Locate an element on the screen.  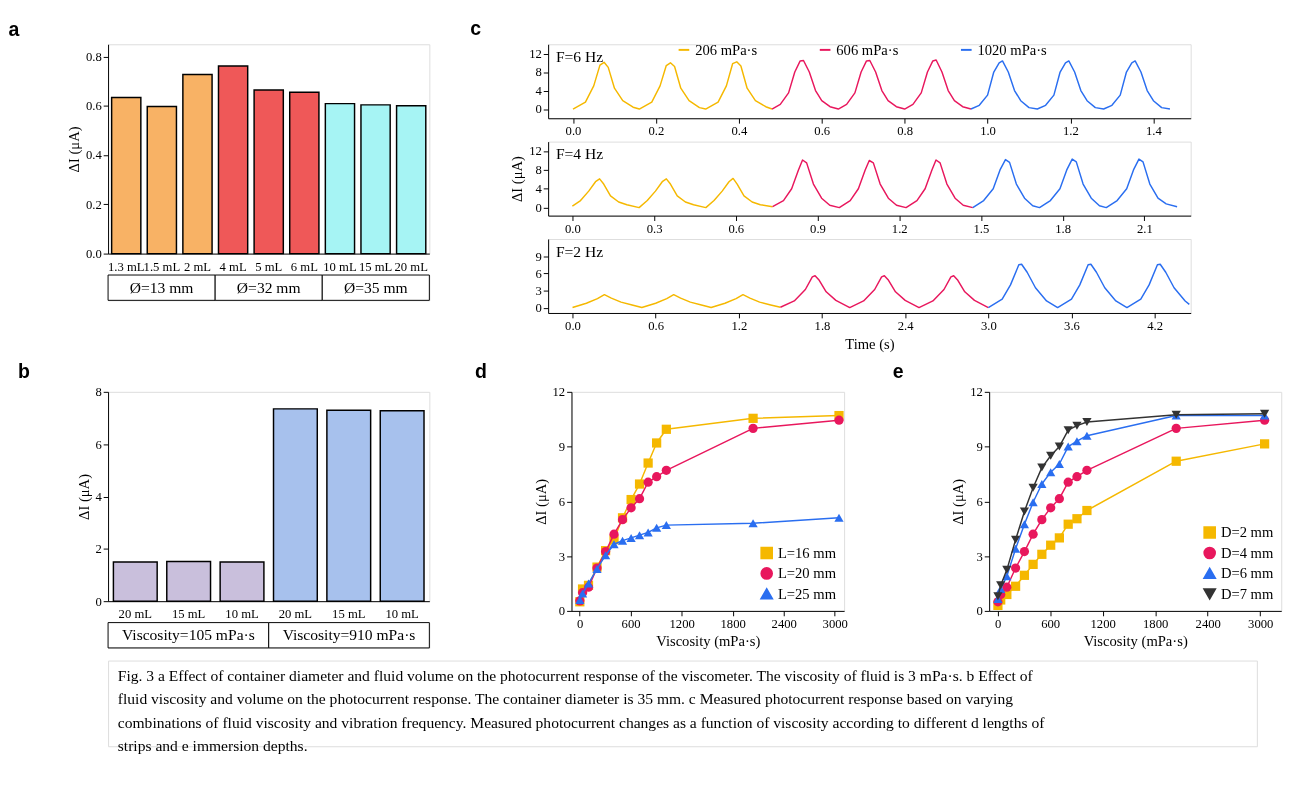
x-tick-label: 1.4 is located at coordinates (1154, 131).